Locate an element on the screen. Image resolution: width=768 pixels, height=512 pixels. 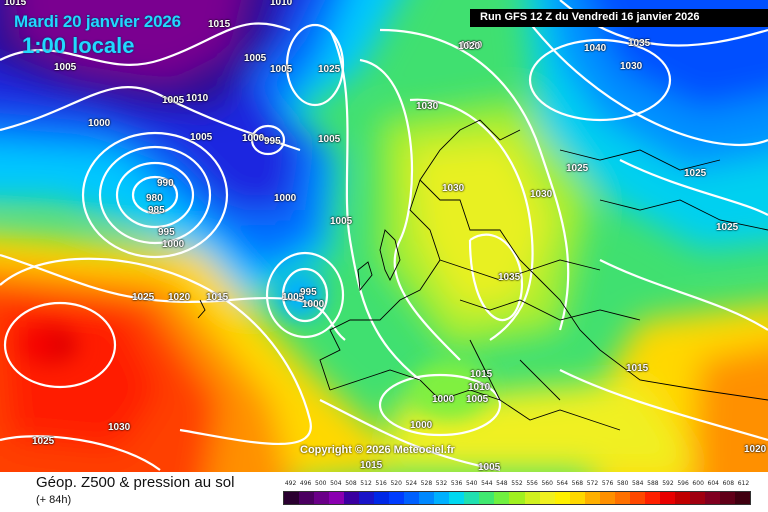
legend-label: 584 is located at coordinates (638, 483).